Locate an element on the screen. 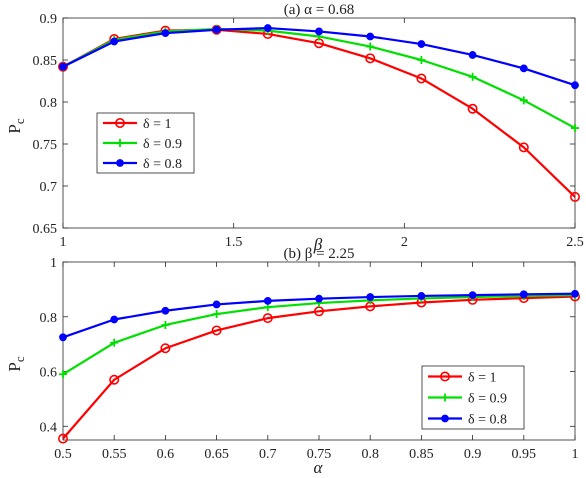 The width and height of the screenshot is (586, 478). x-tick-label: 0.65 is located at coordinates (216, 454).